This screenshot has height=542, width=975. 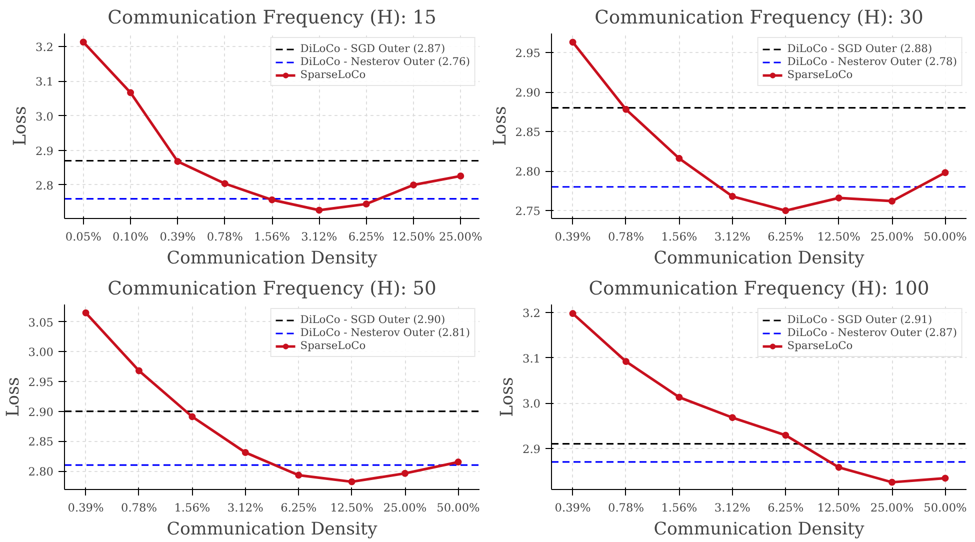 What do you see at coordinates (44, 185) in the screenshot?
I see `y-tick-label: 2.8` at bounding box center [44, 185].